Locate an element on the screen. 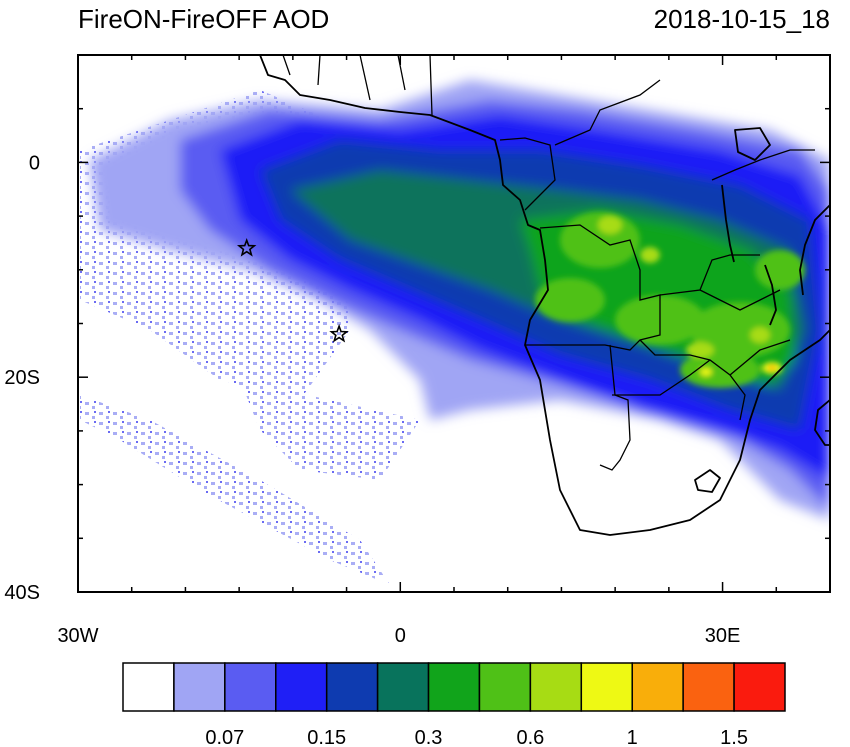 Image resolution: width=850 pixels, height=747 pixels. lake-tanganyika is located at coordinates (728, 223).